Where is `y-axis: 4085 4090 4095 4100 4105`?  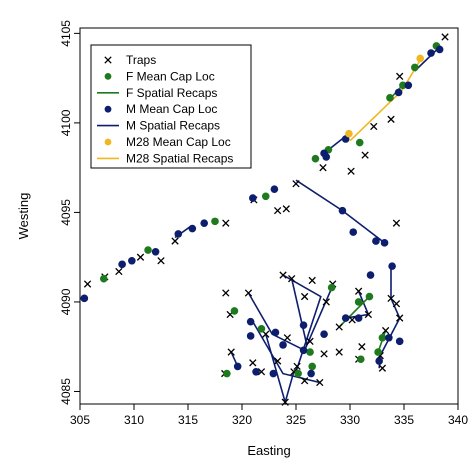
y-axis: 4085 4090 4095 4100 4105 is located at coordinates (69, 212).